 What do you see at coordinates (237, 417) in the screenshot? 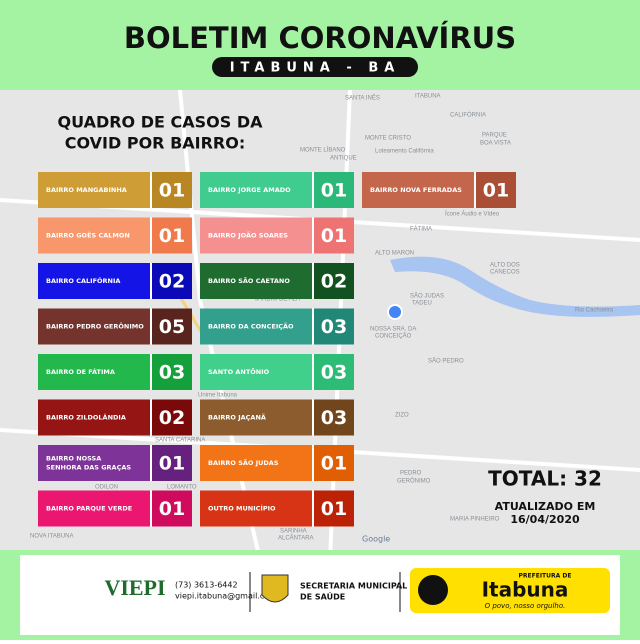
I see `card-name: BAIRRO JAÇANÃ` at bounding box center [237, 417].